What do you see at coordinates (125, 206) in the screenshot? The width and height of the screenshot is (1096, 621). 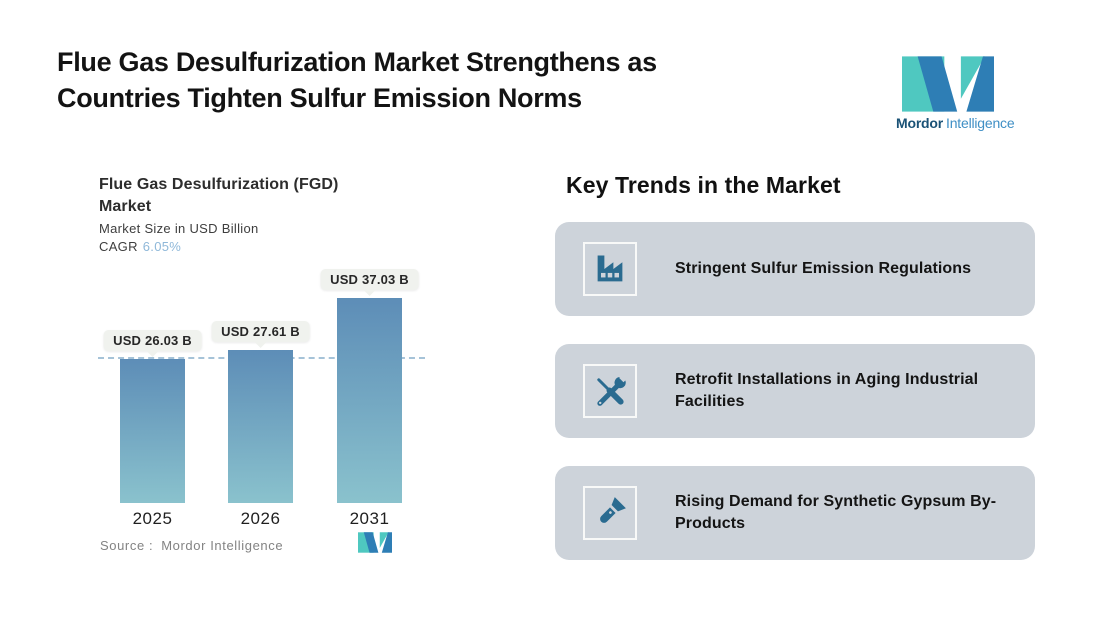 I see `chart-title-line-2: Market` at bounding box center [125, 206].